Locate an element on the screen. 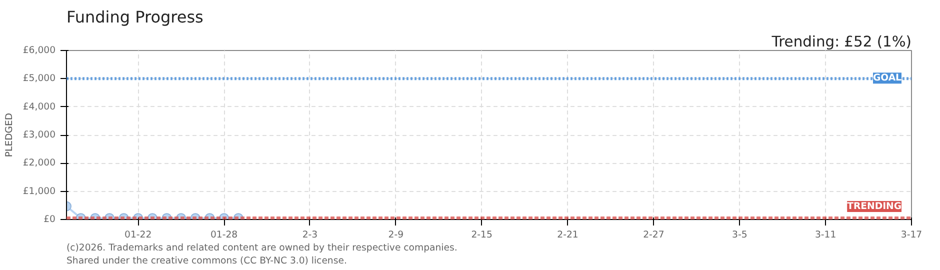  x-tick-label: 2-15 is located at coordinates (481, 235).